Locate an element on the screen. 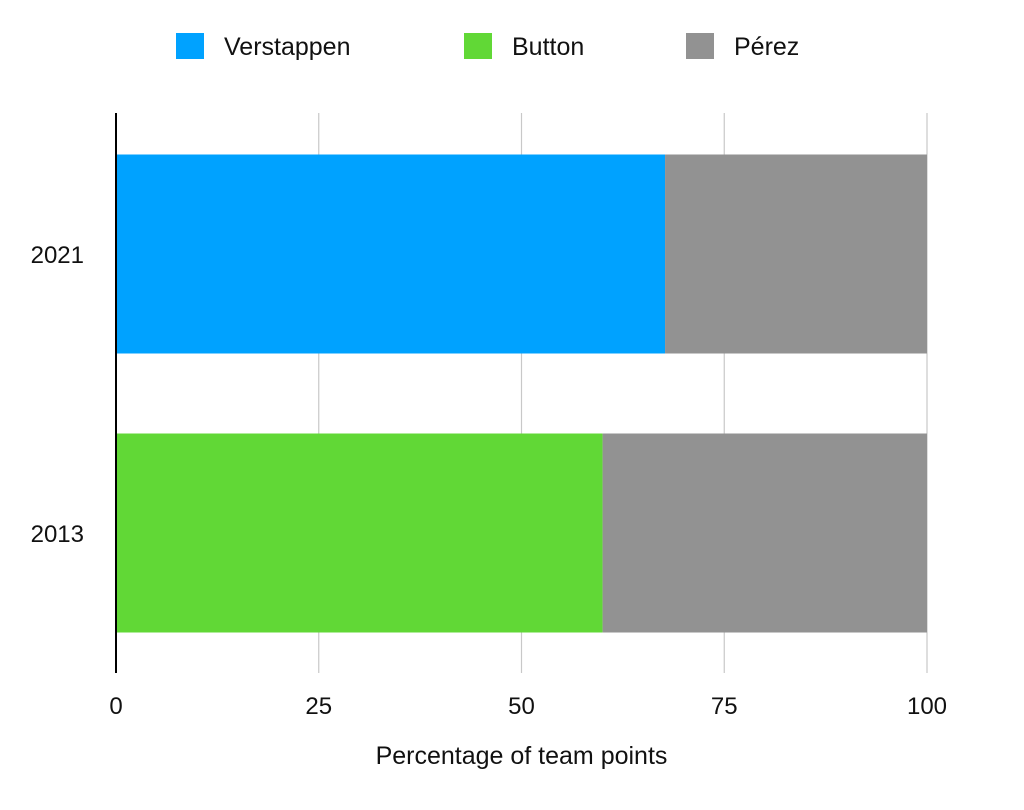 This screenshot has height=810, width=1024. legend-item-p-rez: Pérez is located at coordinates (742, 47).